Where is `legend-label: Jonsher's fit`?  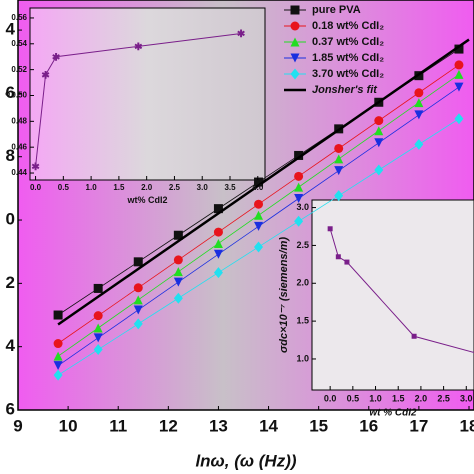
legend-label: Jonsher's fit is located at coordinates (345, 90).